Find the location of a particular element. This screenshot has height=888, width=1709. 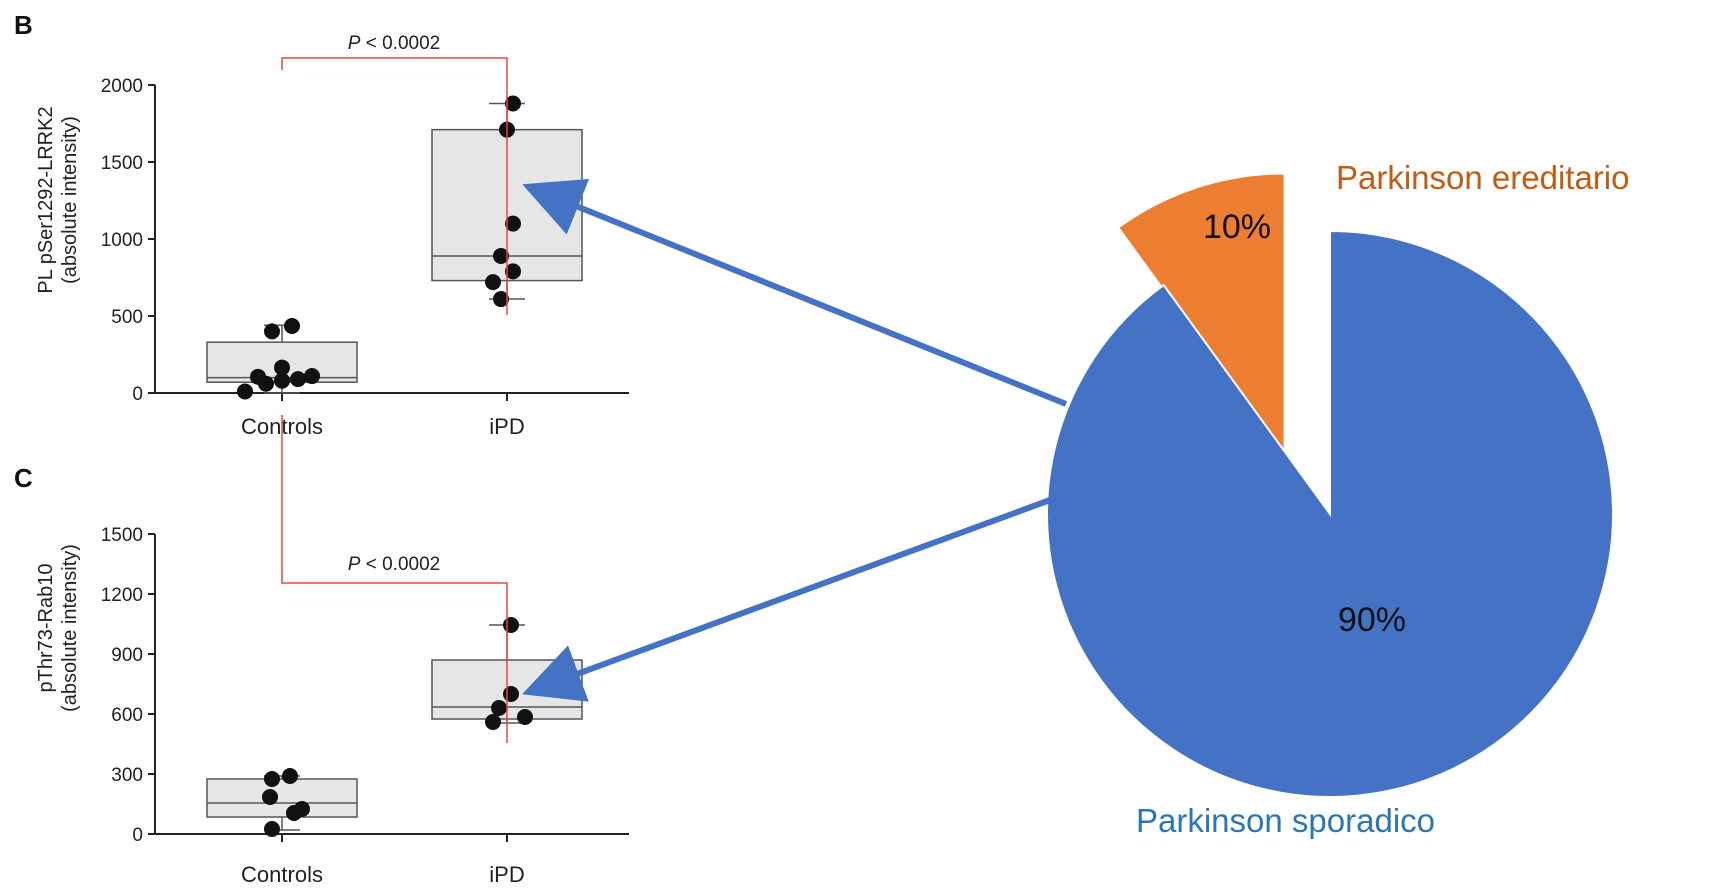

arrow-to-panel-b-ipd is located at coordinates (795, 292).